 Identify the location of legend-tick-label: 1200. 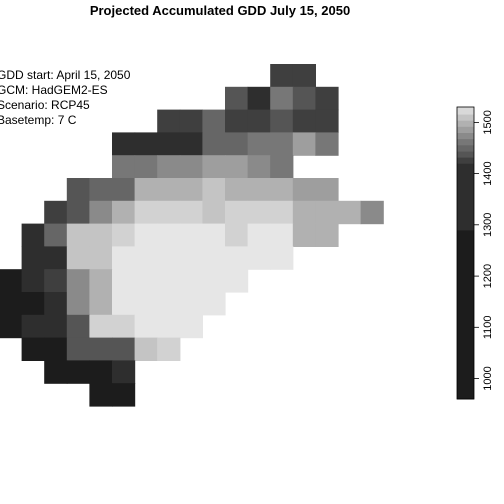
(488, 276).